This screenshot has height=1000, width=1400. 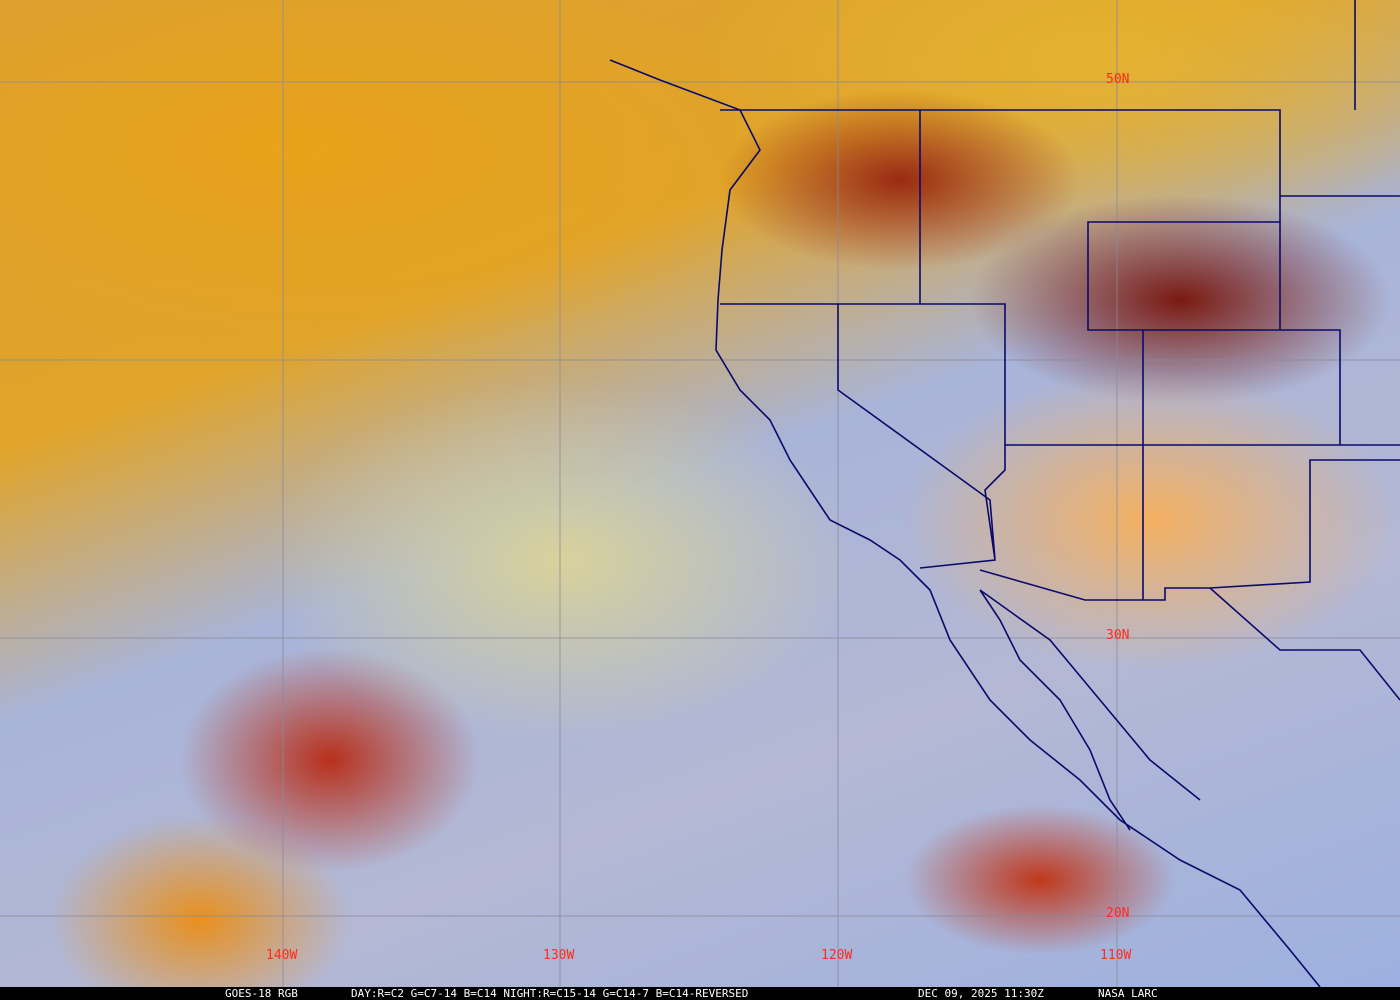 What do you see at coordinates (1128, 993) in the screenshot?
I see `caption-credit: NASA LARC` at bounding box center [1128, 993].